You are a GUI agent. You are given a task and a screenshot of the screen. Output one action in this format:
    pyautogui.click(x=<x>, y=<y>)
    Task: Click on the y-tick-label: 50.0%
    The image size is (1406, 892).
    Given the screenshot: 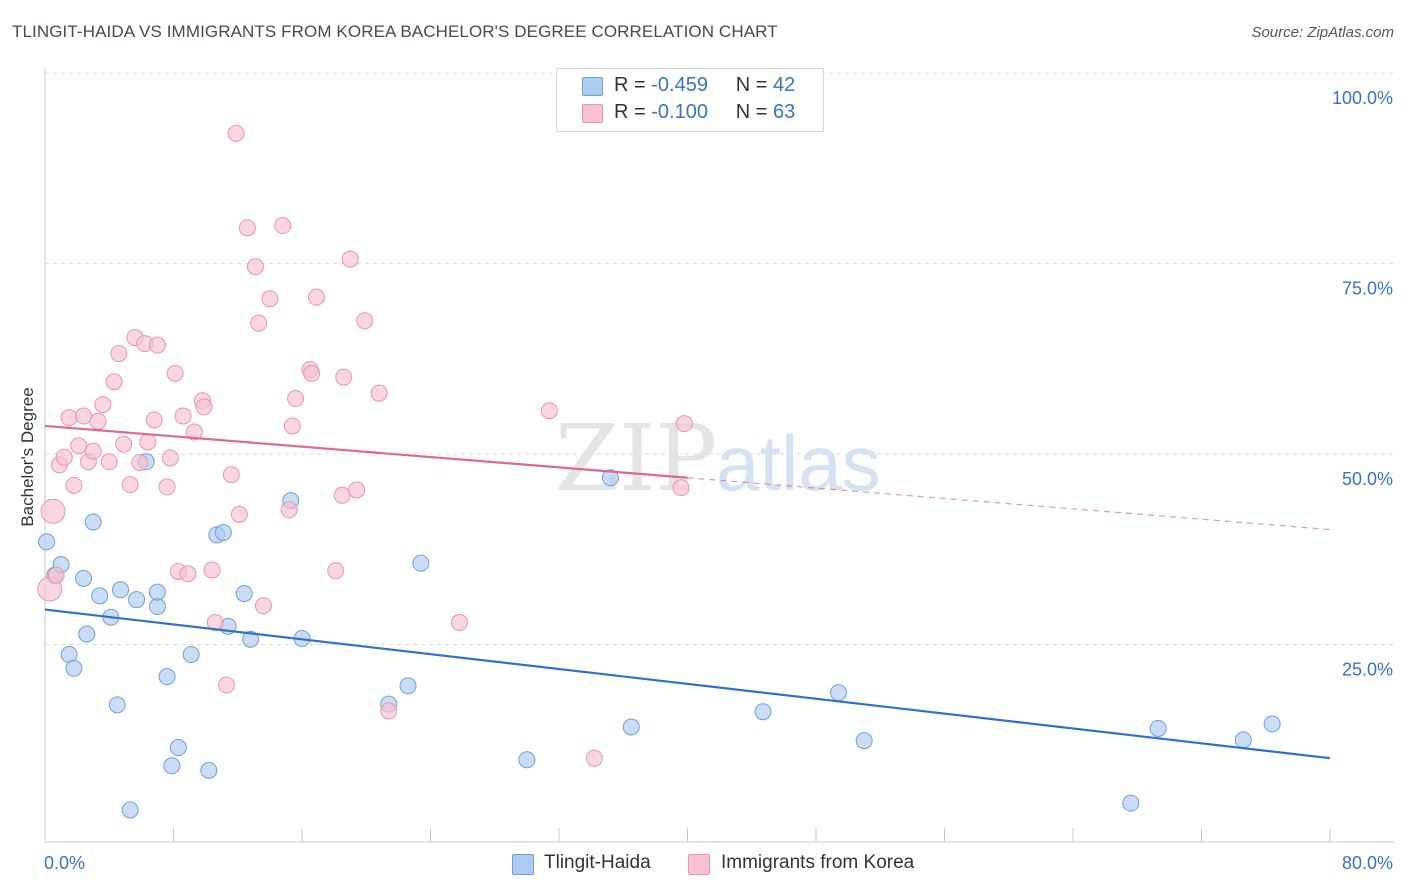 What is the action you would take?
    pyautogui.click(x=1367, y=479)
    